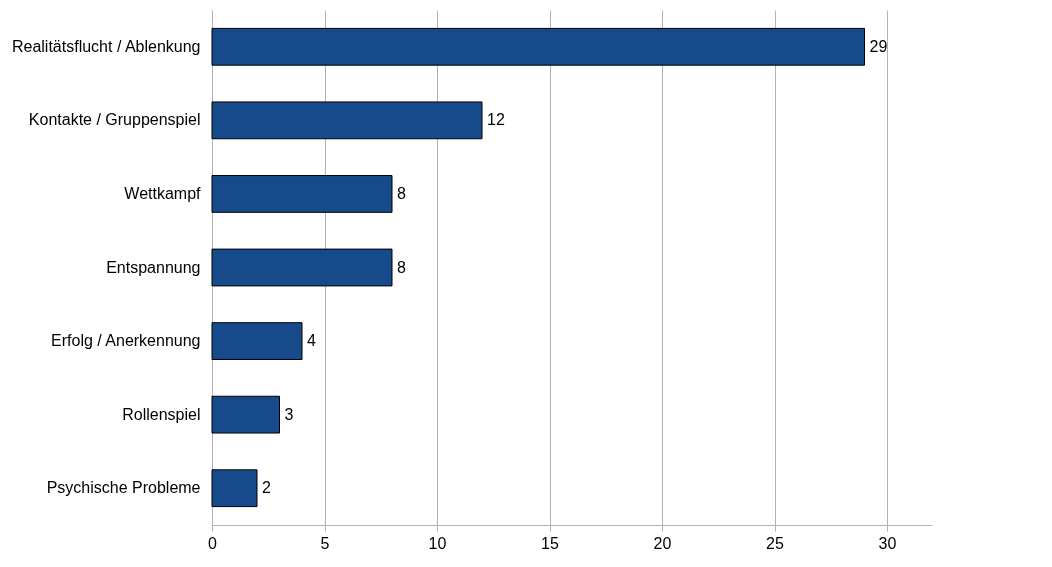 This screenshot has height=567, width=1052. Describe the element at coordinates (496, 120) in the screenshot. I see `data-label: 12` at that location.